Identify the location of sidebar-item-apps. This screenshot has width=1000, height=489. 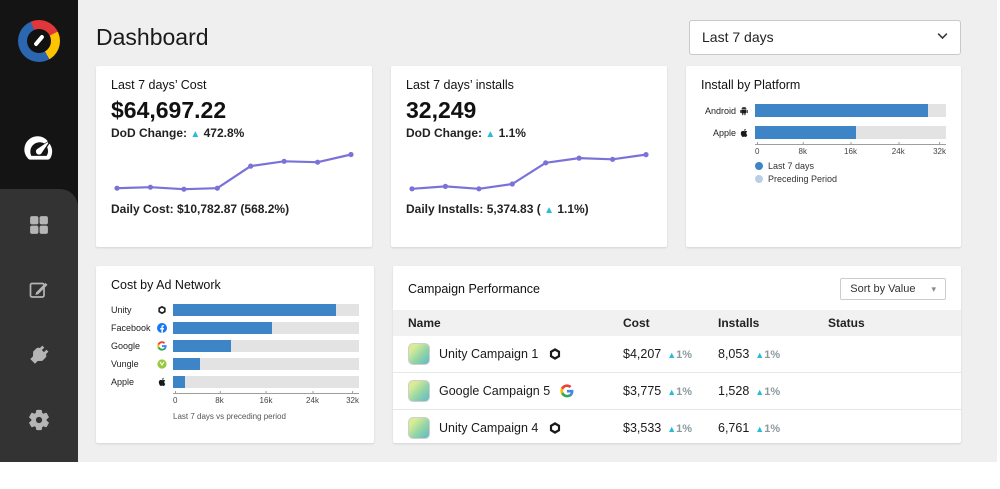
(39, 226).